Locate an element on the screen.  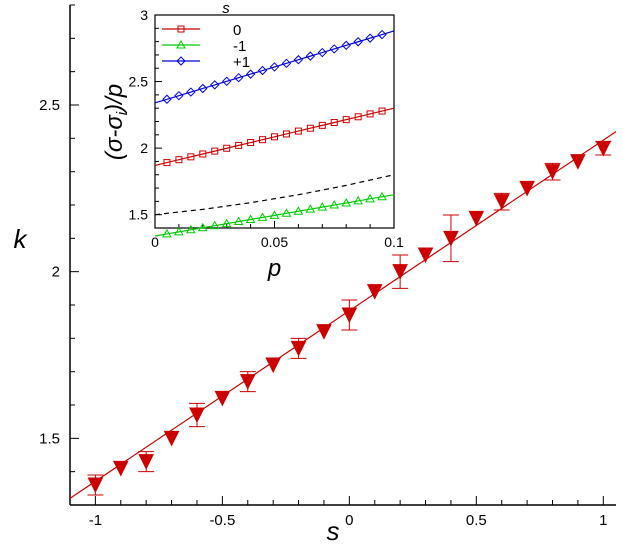
inset-legend-title: s is located at coordinates (226, 8).